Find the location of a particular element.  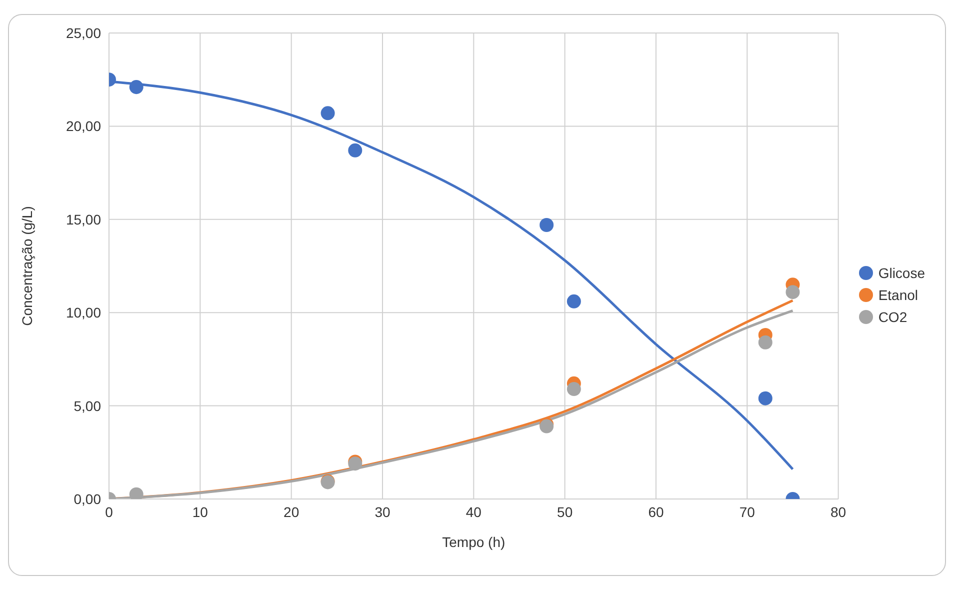

legend-label: CO2 is located at coordinates (893, 317).